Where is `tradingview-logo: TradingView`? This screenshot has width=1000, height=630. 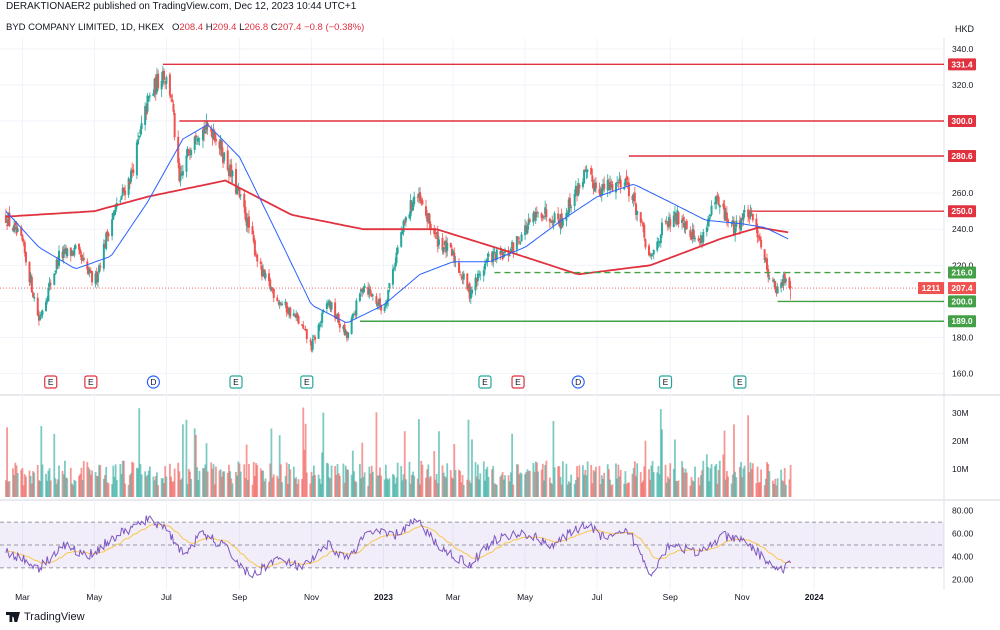
tradingview-logo: TradingView is located at coordinates (45, 617).